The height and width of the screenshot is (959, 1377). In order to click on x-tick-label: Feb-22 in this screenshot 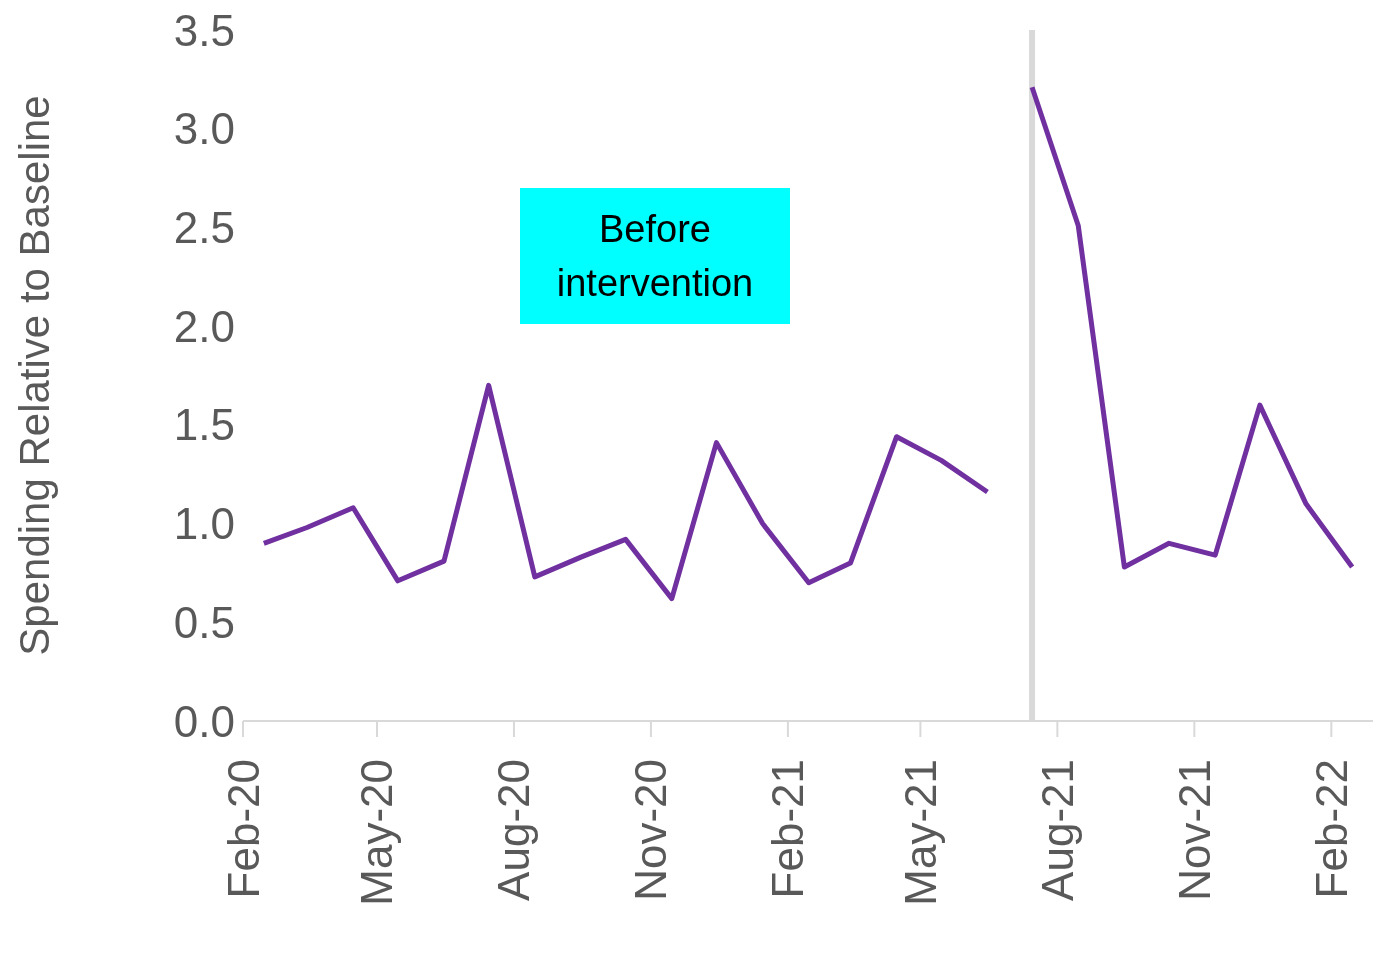, I will do `click(1331, 829)`.